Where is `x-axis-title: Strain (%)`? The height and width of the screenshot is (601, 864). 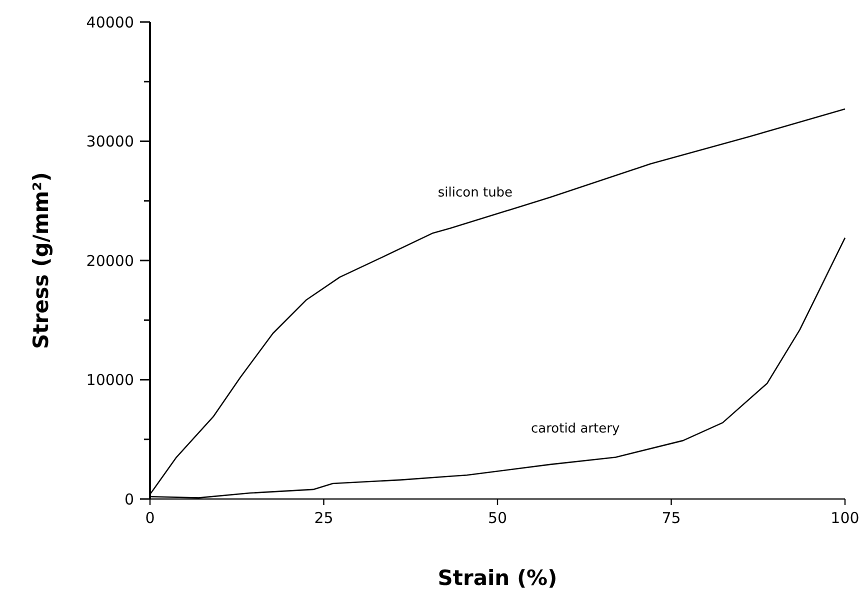 x-axis-title: Strain (%) is located at coordinates (498, 578).